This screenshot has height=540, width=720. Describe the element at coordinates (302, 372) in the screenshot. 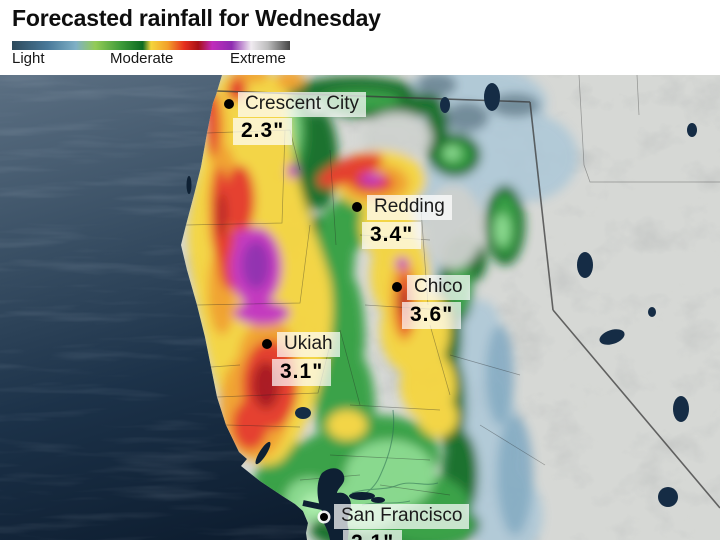

I see `ukiah-rainfall-value: 3.1"` at that location.